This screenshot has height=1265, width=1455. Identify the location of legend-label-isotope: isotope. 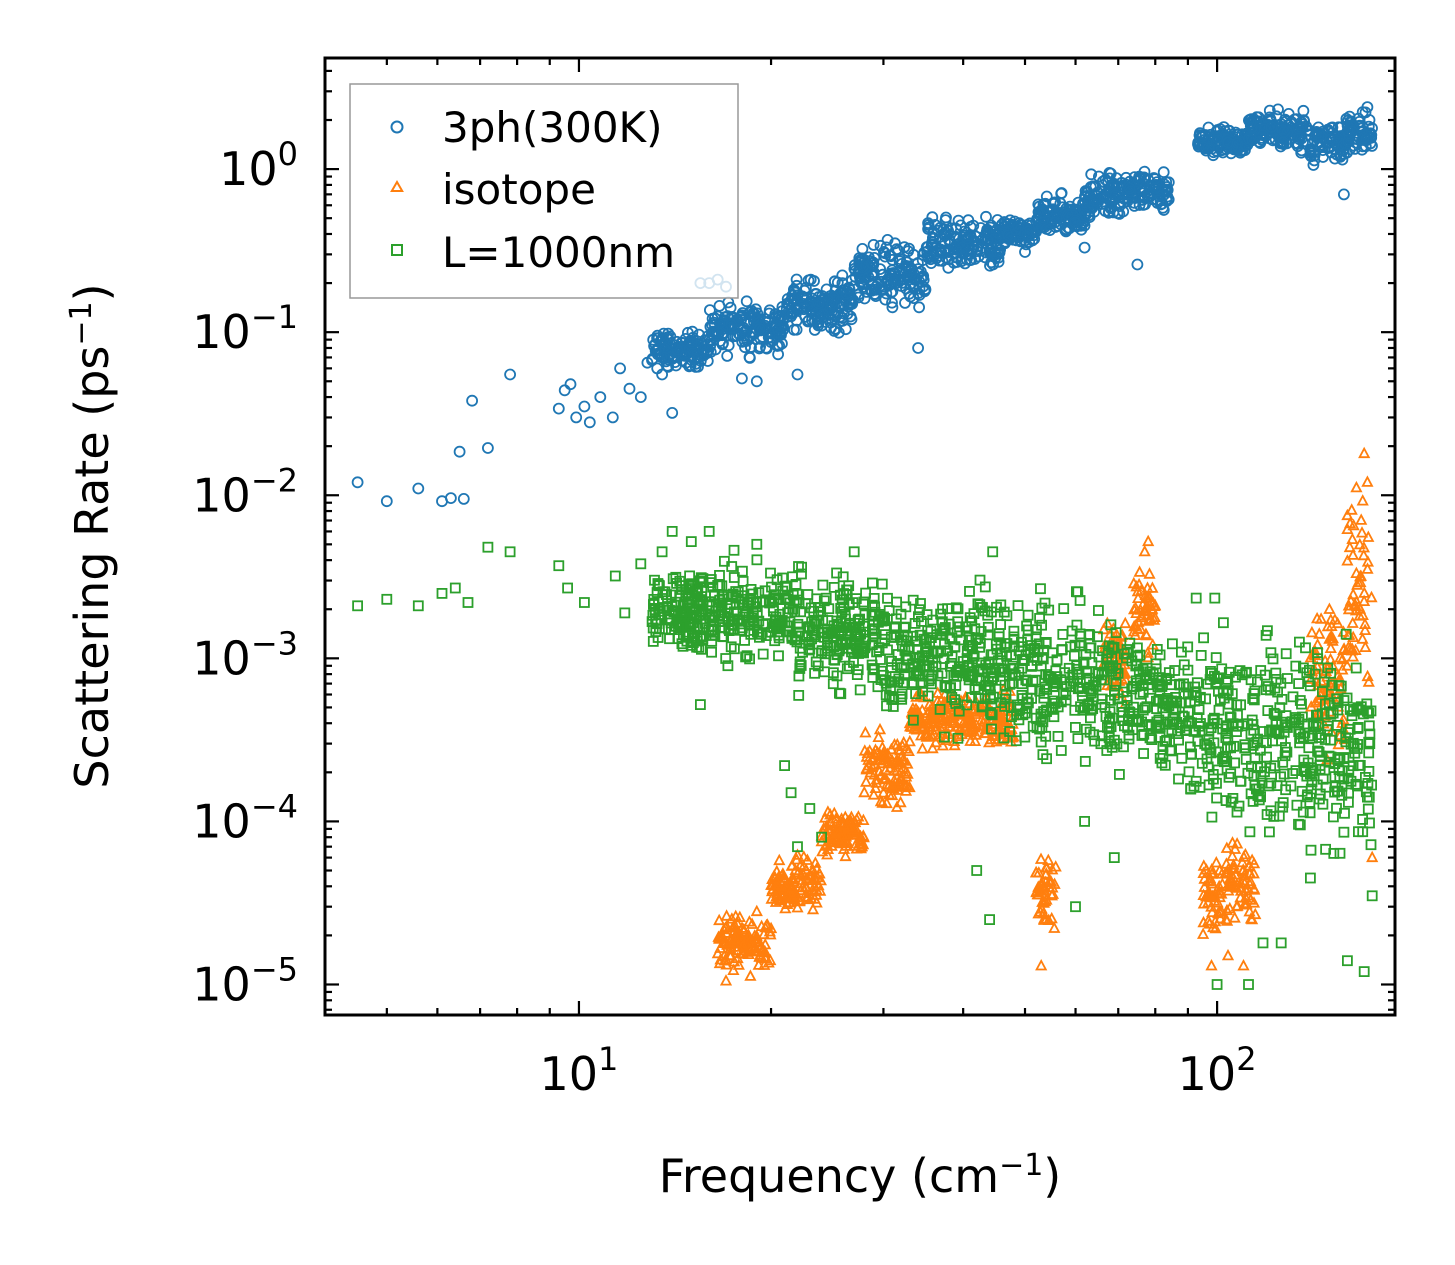
(519, 189).